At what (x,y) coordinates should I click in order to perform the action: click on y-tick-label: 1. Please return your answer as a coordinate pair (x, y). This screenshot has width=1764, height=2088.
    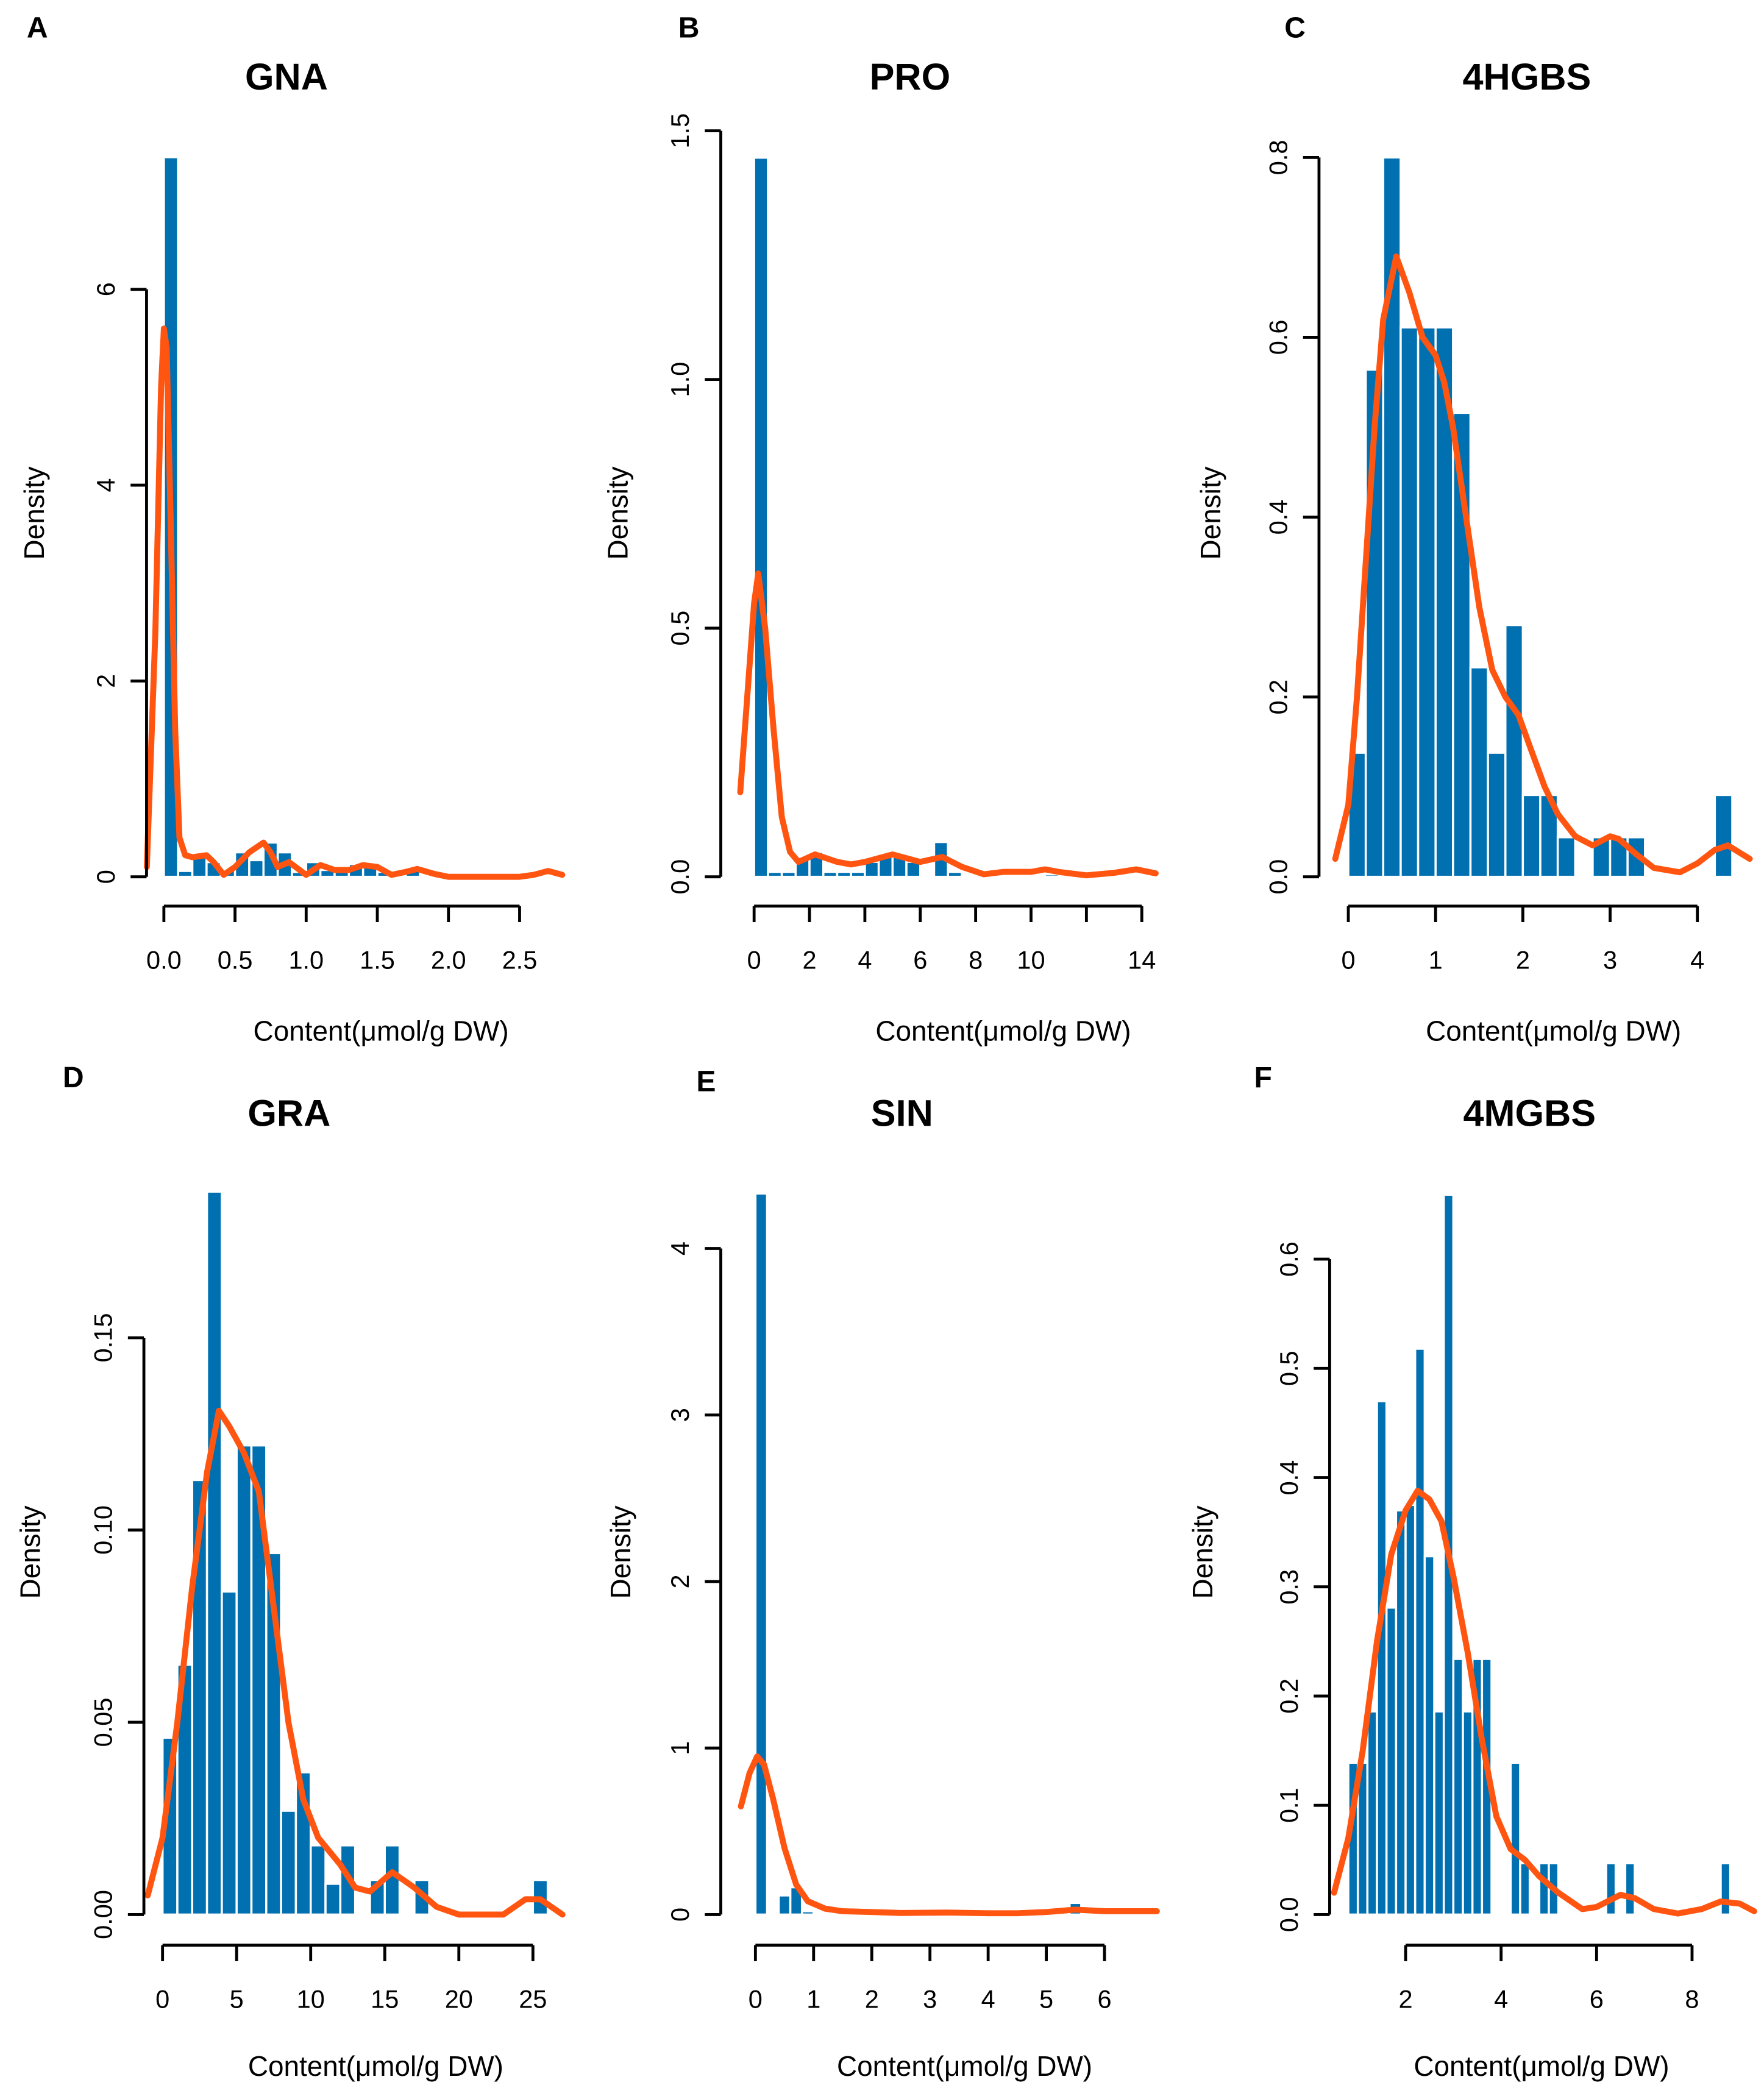
    Looking at the image, I should click on (680, 1748).